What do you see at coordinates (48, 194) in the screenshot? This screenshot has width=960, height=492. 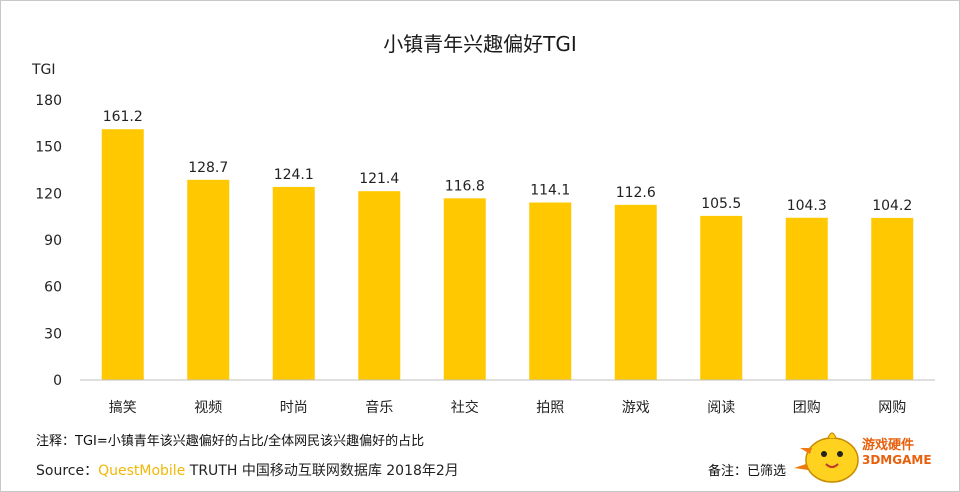 I see `y-tick-label: 120` at bounding box center [48, 194].